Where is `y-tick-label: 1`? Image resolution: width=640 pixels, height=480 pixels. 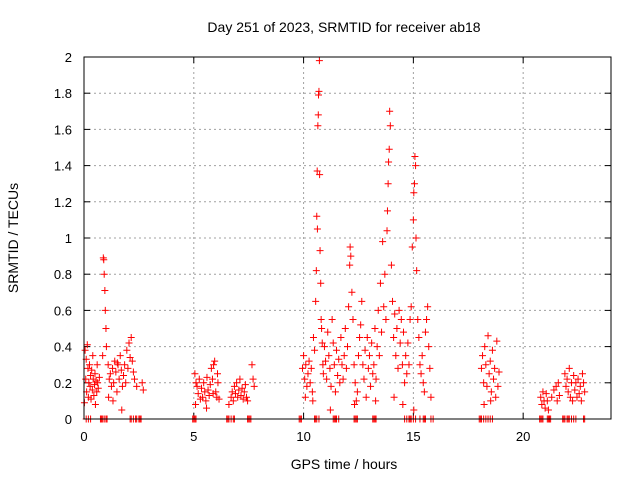 y-tick-label: 1 is located at coordinates (68, 238).